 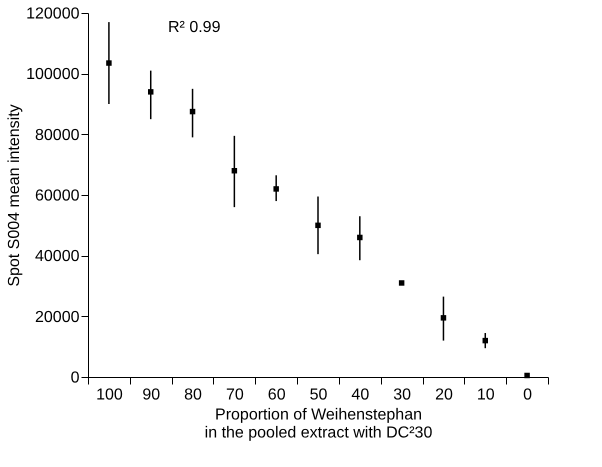 What do you see at coordinates (444, 395) in the screenshot?
I see `x-tick-label: 20` at bounding box center [444, 395].